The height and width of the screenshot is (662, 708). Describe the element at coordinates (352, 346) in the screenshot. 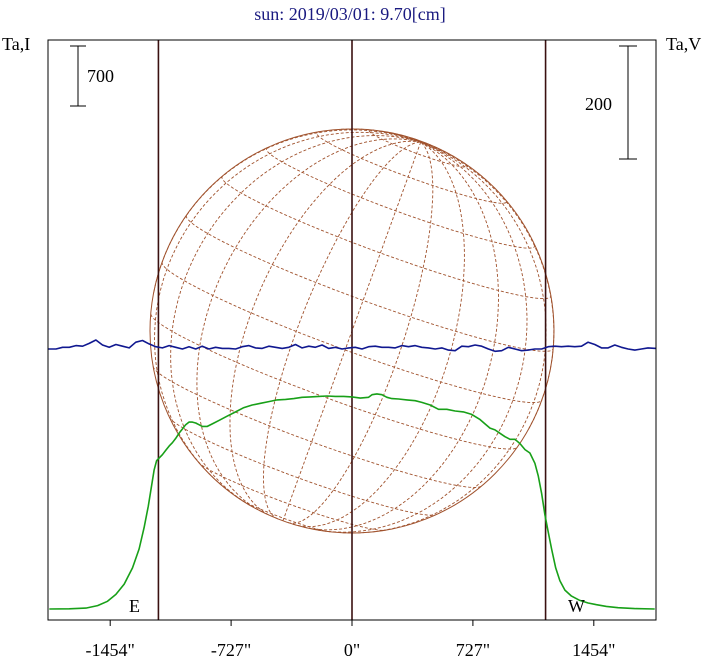

I see `series-line-polarization` at that location.